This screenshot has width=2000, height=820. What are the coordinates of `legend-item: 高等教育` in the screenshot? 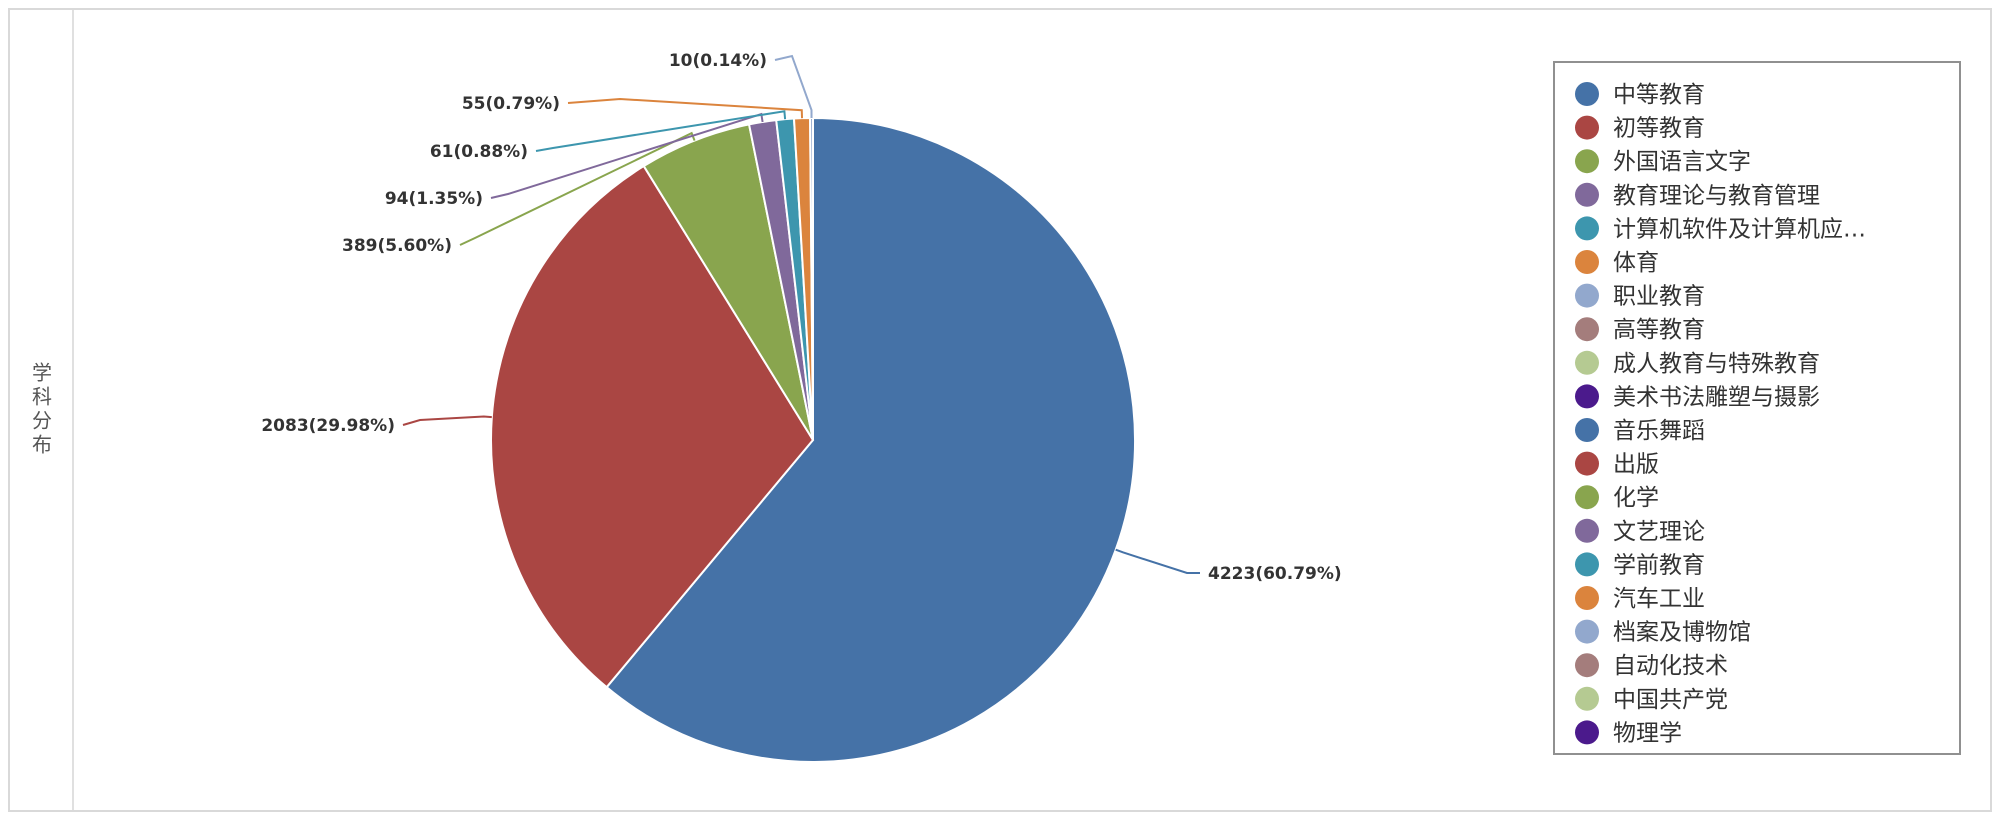 It's located at (1640, 330).